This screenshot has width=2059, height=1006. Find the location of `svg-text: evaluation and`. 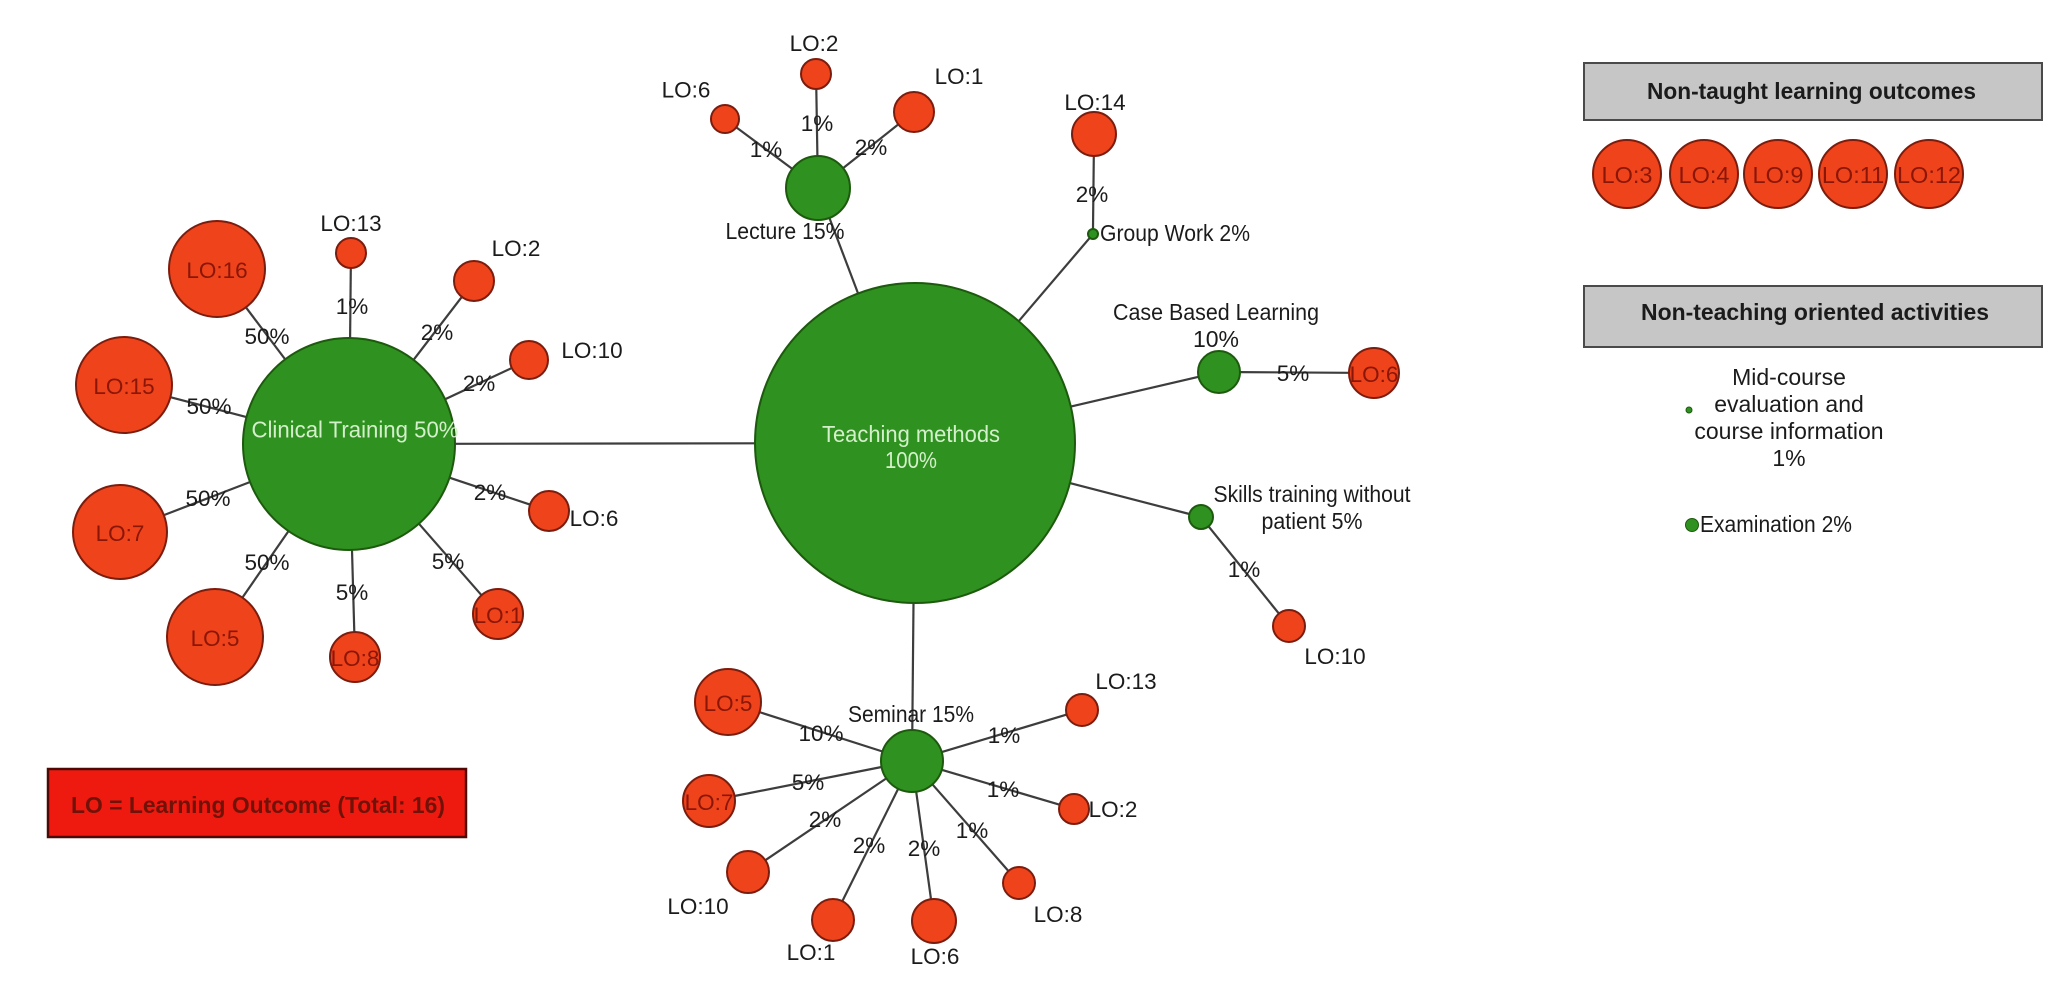

svg-text: evaluation and is located at coordinates (1789, 404).